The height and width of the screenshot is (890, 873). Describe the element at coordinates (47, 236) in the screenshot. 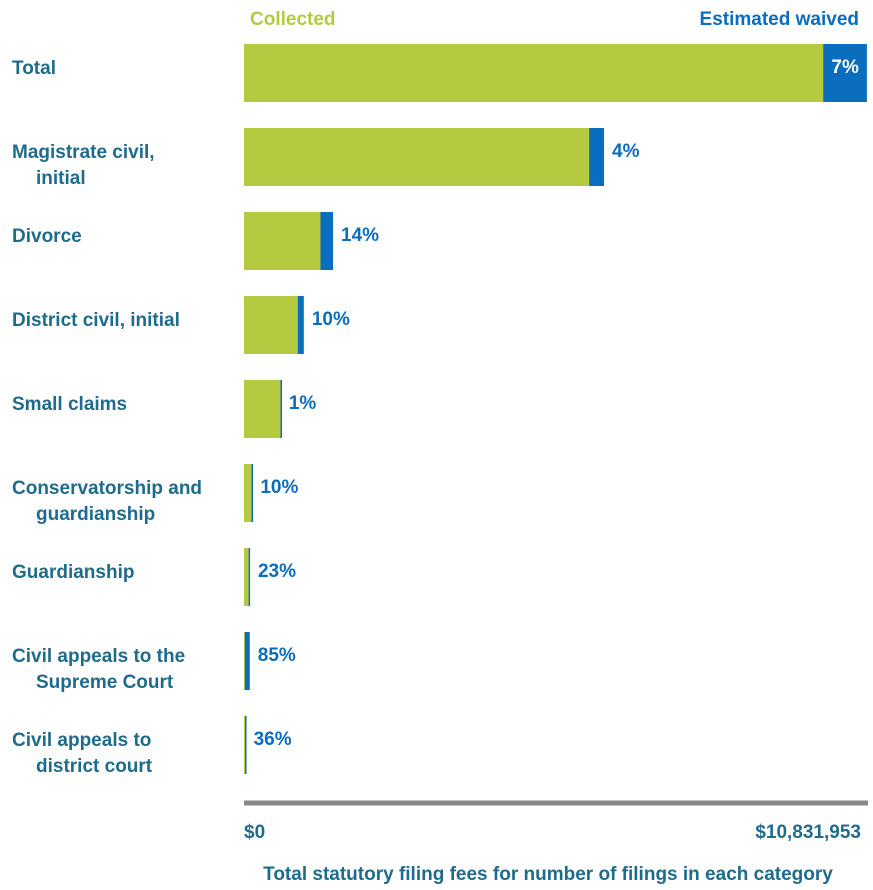

I see `category-label: Divorce` at that location.